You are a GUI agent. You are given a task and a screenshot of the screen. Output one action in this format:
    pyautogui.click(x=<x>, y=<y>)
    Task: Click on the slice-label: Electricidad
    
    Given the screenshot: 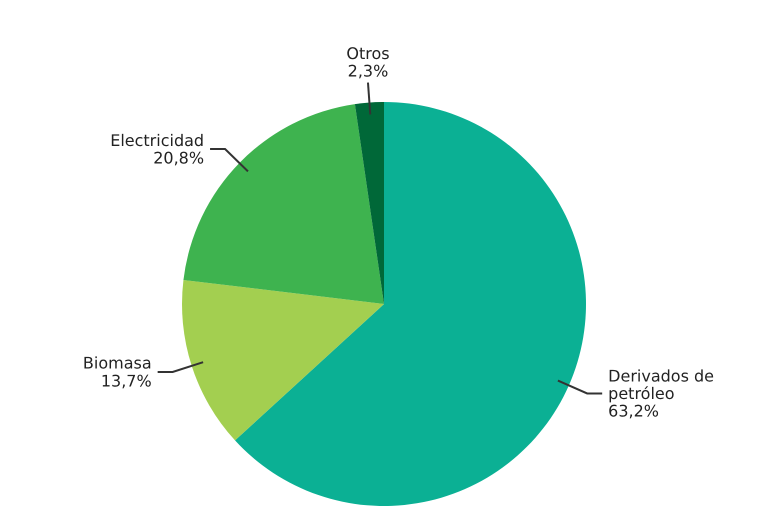 What is the action you would take?
    pyautogui.click(x=157, y=140)
    